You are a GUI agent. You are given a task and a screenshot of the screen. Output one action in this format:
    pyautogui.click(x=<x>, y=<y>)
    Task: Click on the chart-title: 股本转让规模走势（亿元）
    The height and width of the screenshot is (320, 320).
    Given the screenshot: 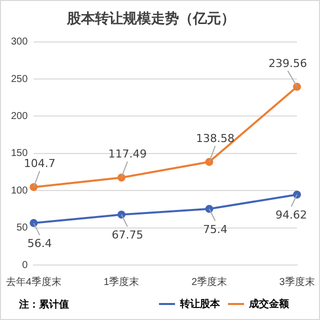 What is the action you would take?
    pyautogui.click(x=150, y=19)
    